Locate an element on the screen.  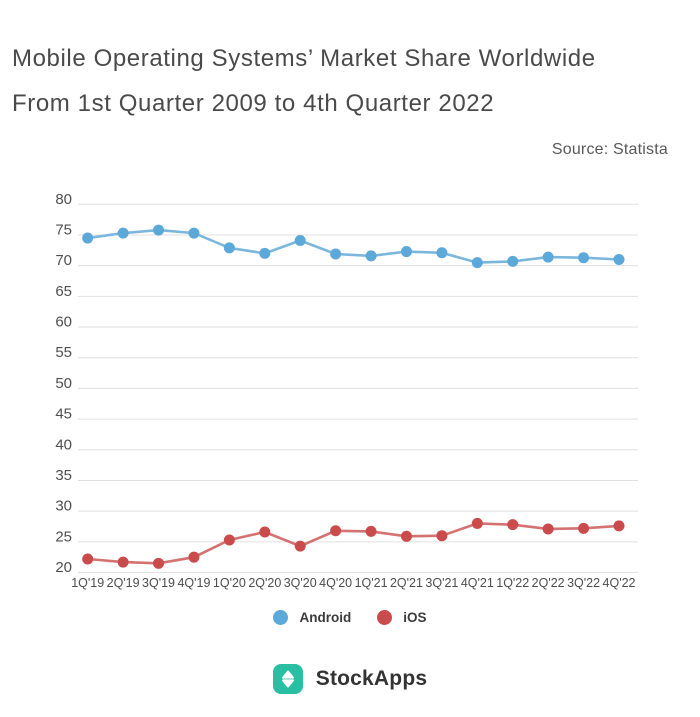
svg-text: 1Q'21 is located at coordinates (371, 583).